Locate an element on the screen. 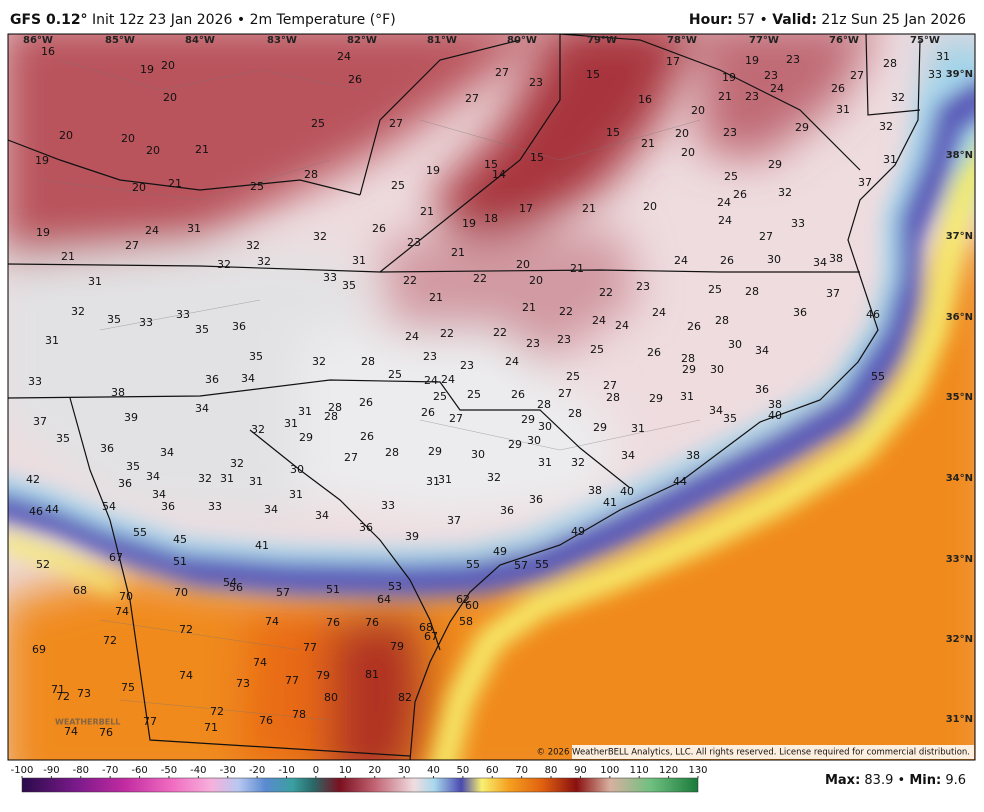  station-value: 16 is located at coordinates (48, 51).